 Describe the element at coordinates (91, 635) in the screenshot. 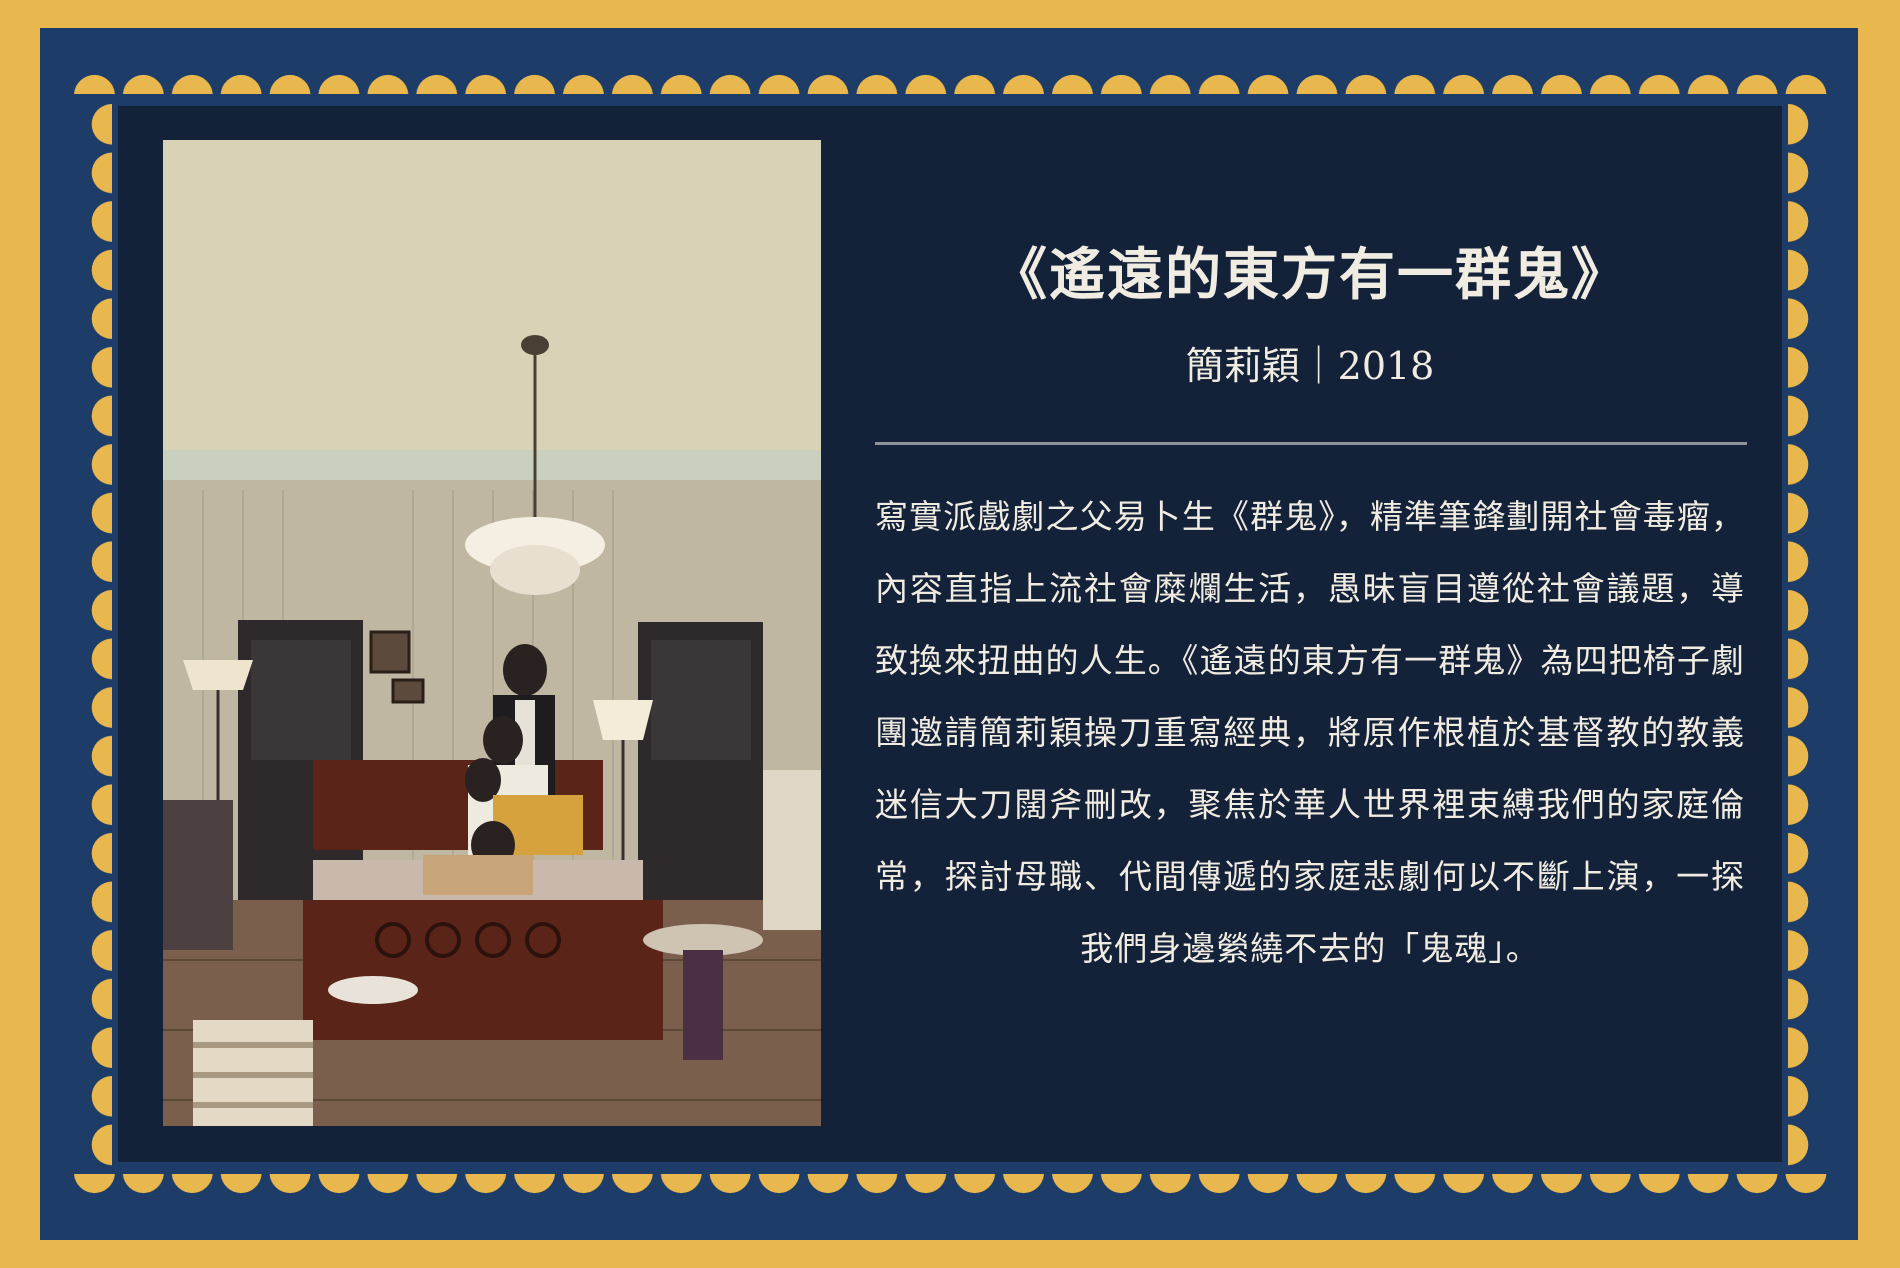

I see `scallop-border-left` at that location.